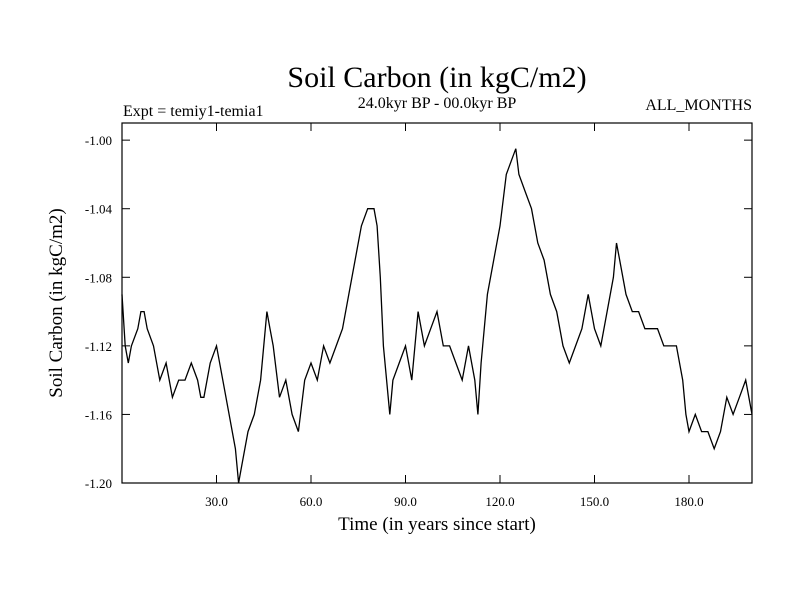  Describe the element at coordinates (216, 501) in the screenshot. I see `x-tick-label: 30.0` at that location.